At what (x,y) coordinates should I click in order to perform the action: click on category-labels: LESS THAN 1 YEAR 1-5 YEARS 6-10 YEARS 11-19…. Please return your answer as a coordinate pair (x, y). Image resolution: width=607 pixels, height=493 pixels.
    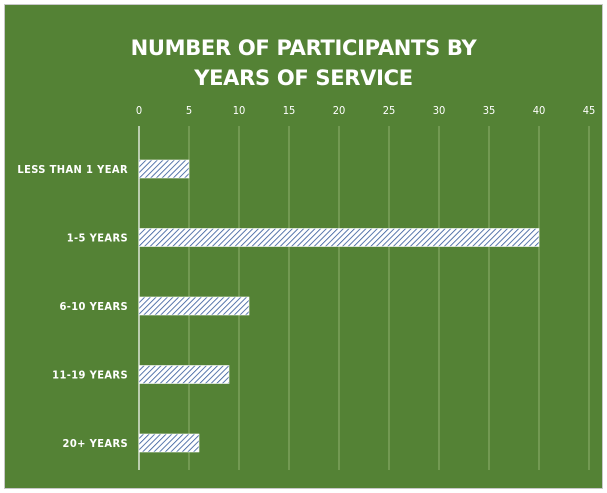
    Looking at the image, I should click on (72, 306).